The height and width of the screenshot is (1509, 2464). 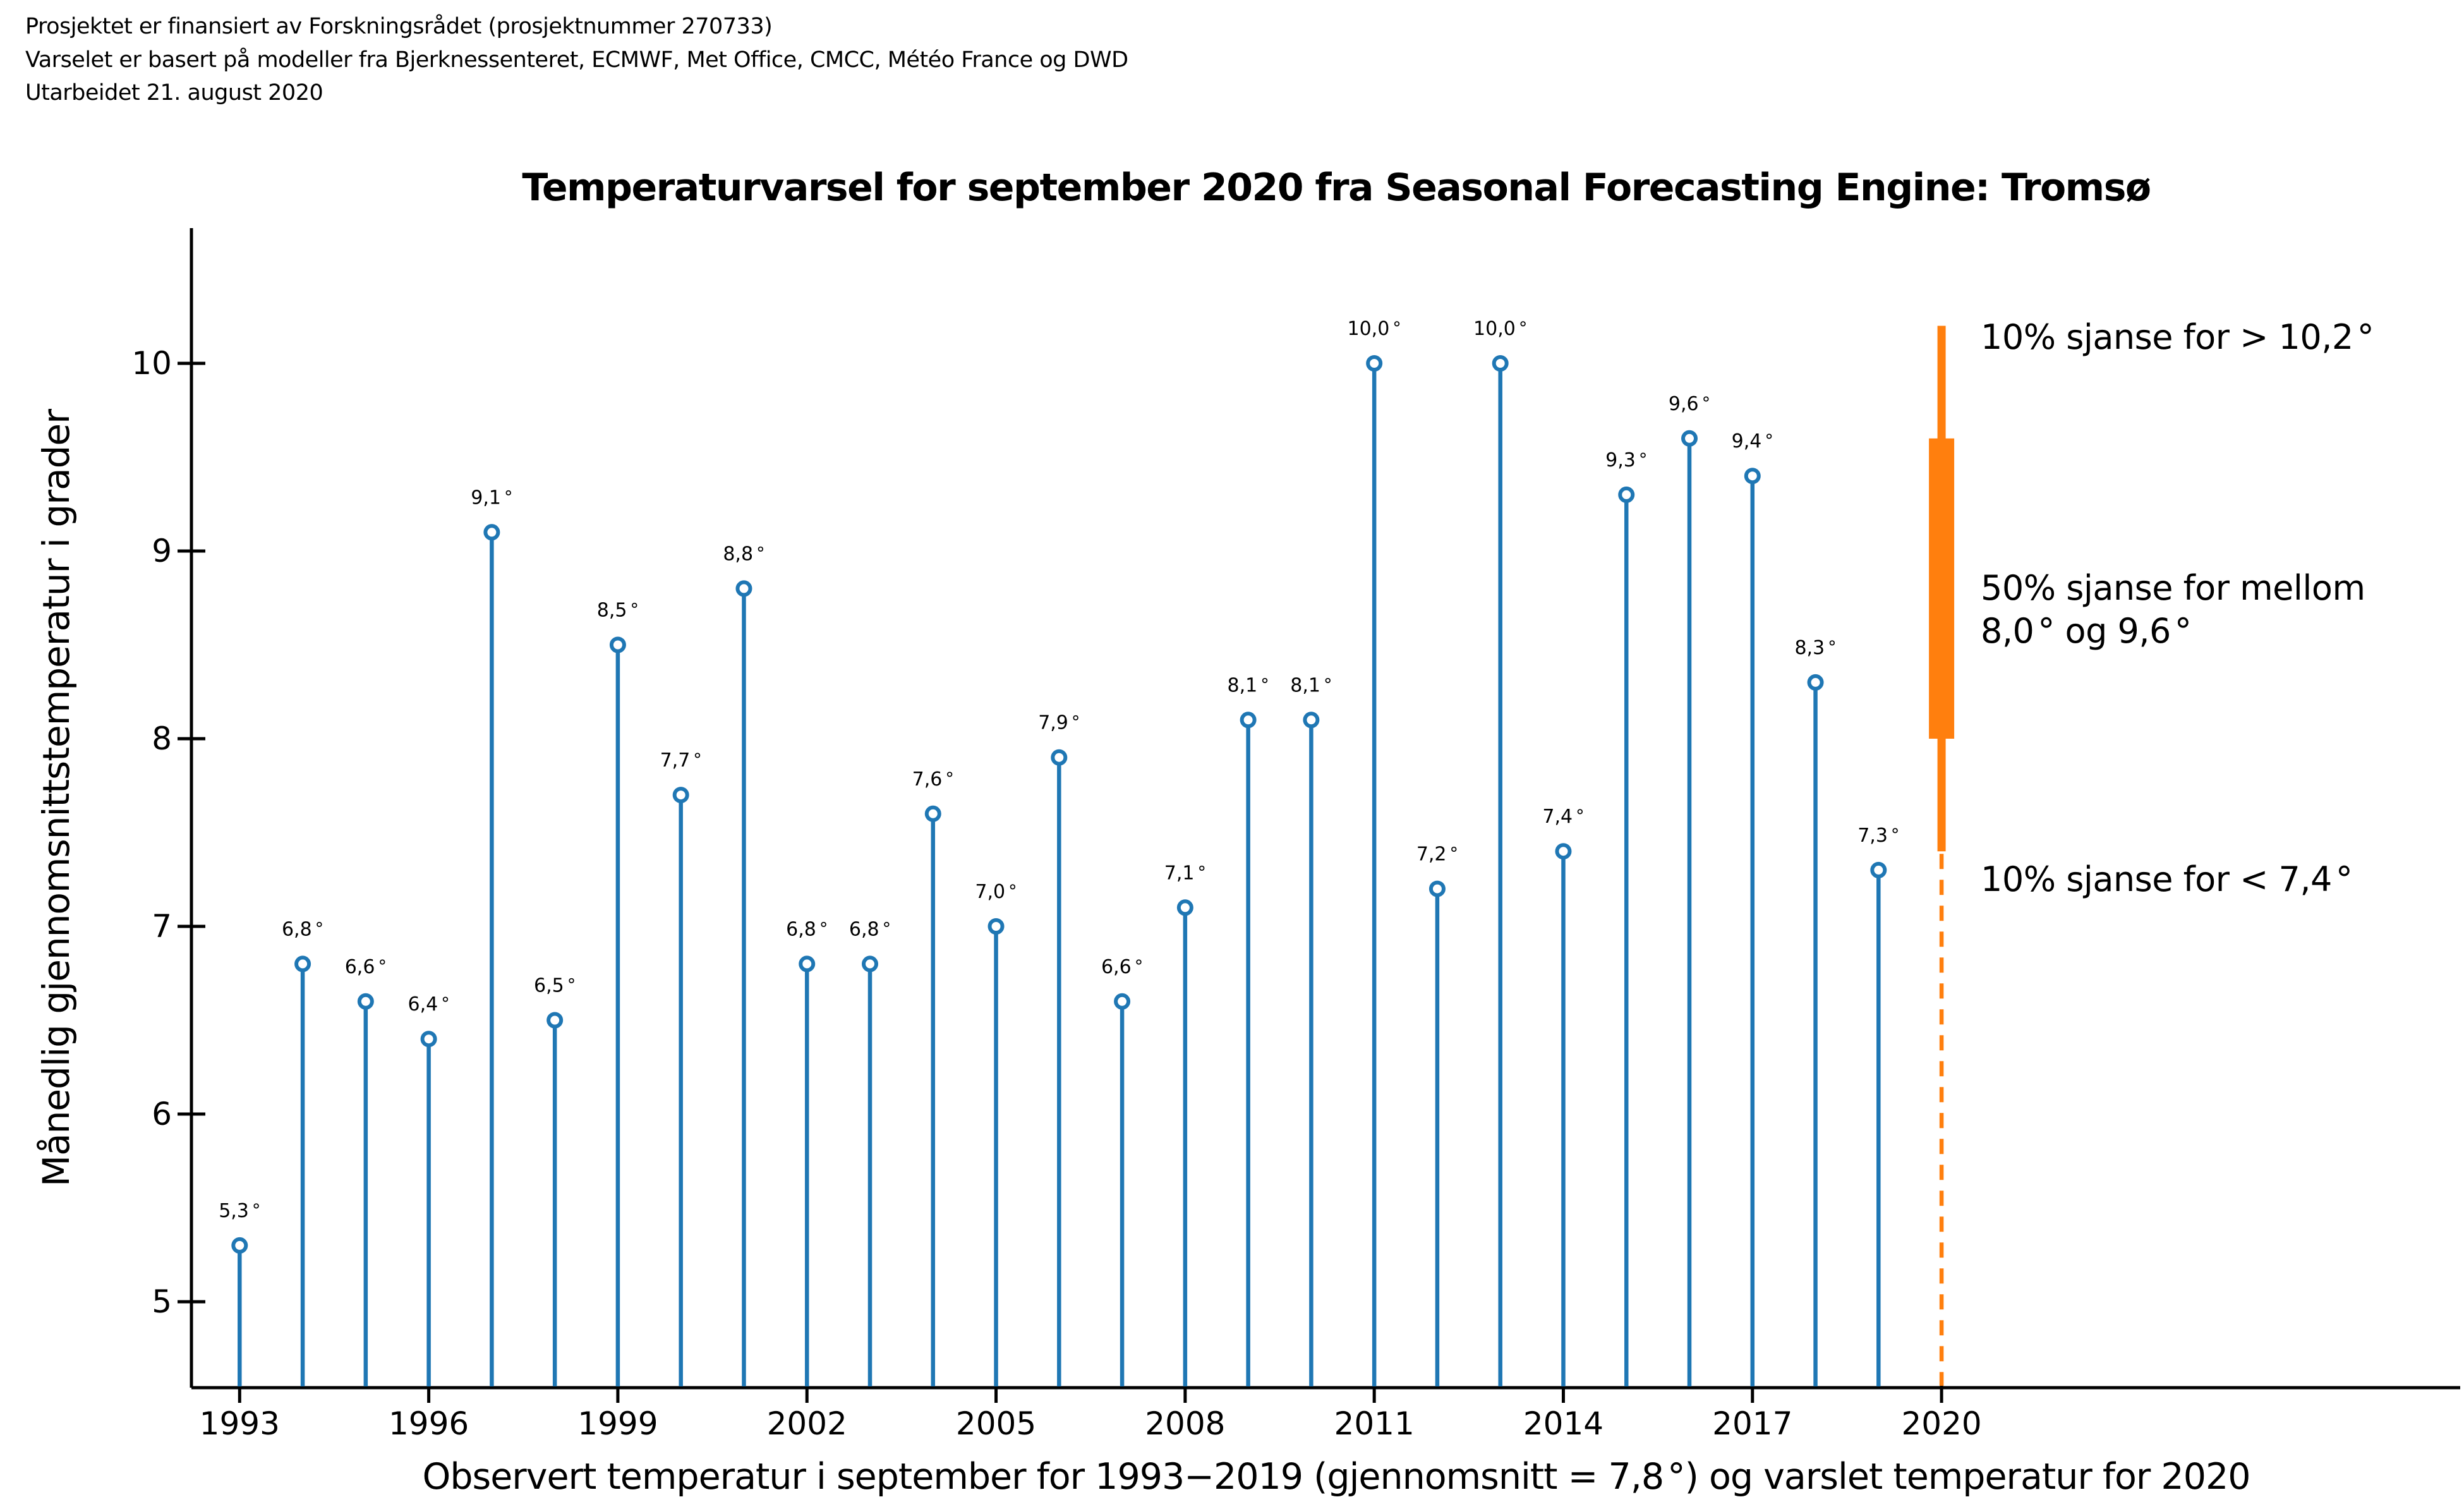 What do you see at coordinates (1689, 438) in the screenshot?
I see `marker-2016` at bounding box center [1689, 438].